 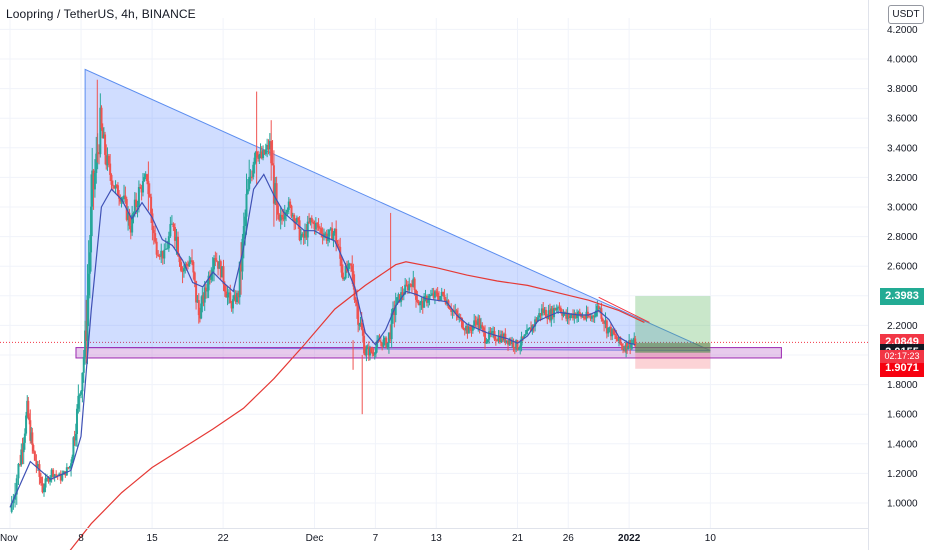 What do you see at coordinates (902, 326) in the screenshot?
I see `price-tick-label: 2.2000` at bounding box center [902, 326].